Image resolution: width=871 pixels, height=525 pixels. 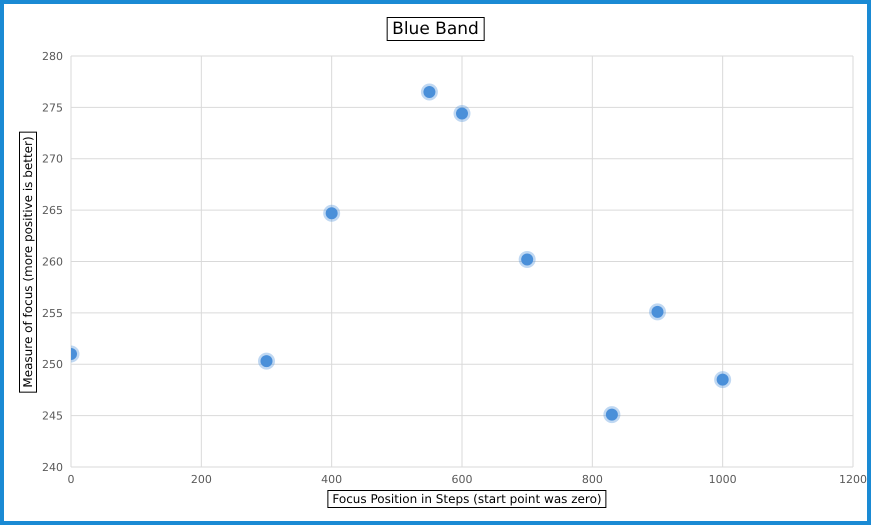 What do you see at coordinates (201, 479) in the screenshot?
I see `x-tick-label: 200` at bounding box center [201, 479].